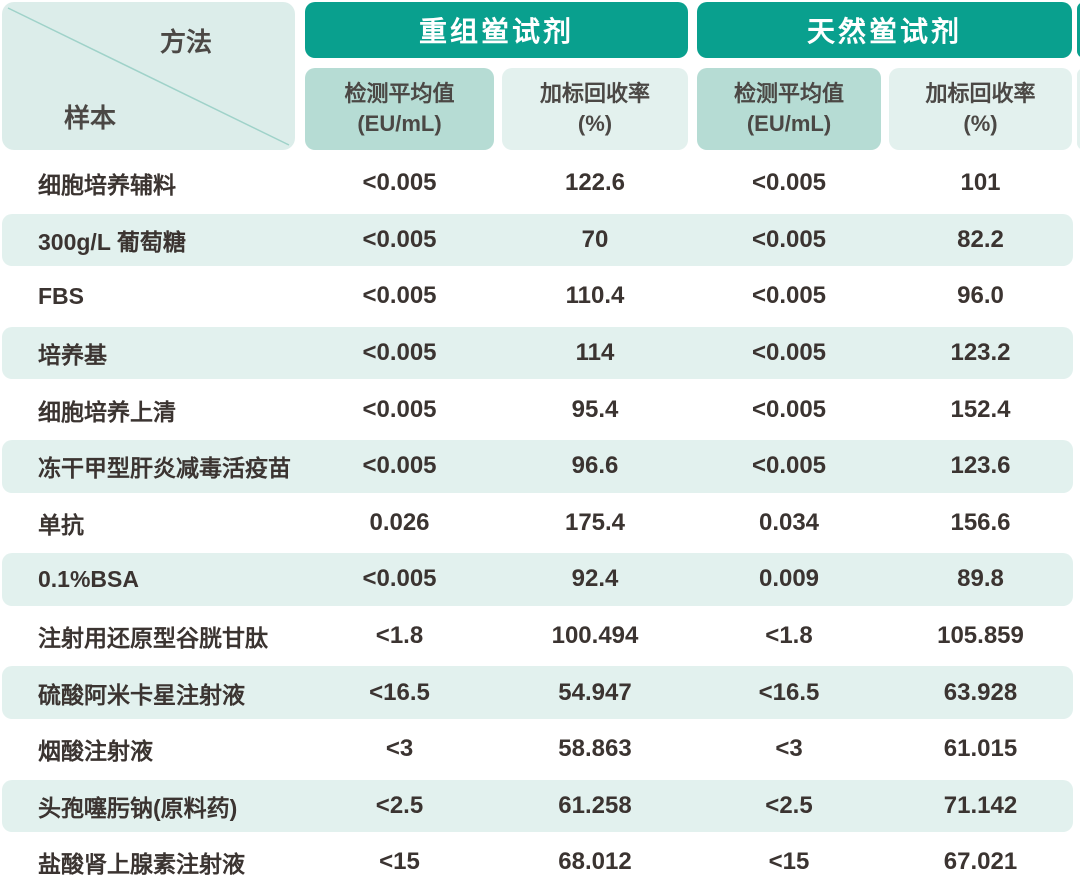  I want to click on value-cell-recombinant-recovery: 54.947, so click(595, 692).